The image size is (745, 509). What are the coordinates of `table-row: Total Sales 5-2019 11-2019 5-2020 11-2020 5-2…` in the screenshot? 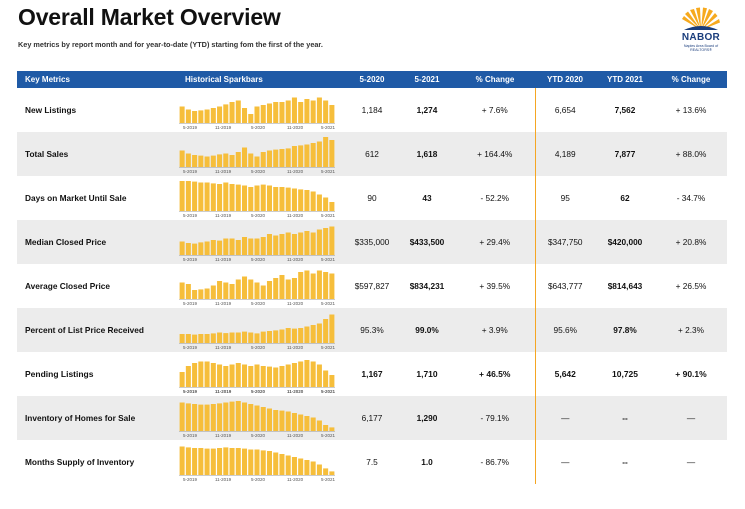 It's located at (372, 154).